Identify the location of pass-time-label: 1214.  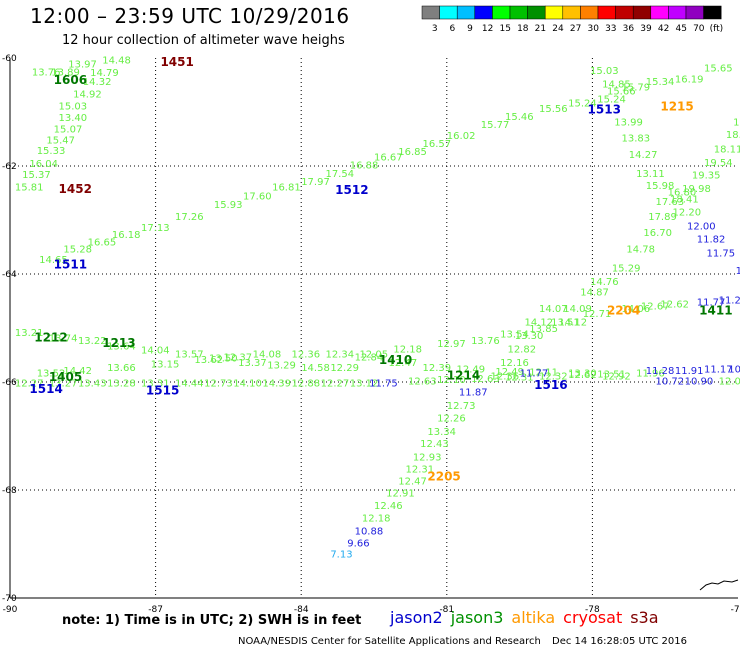
(463, 375).